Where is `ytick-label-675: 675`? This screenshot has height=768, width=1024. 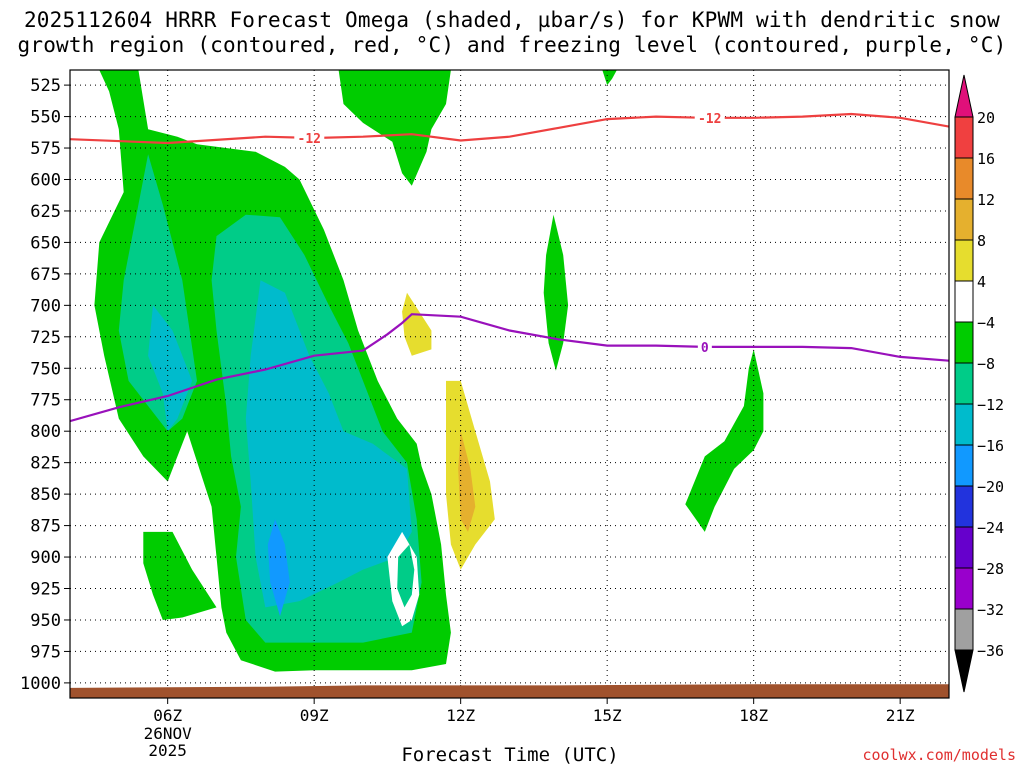
ytick-label-675: 675 is located at coordinates (45, 275).